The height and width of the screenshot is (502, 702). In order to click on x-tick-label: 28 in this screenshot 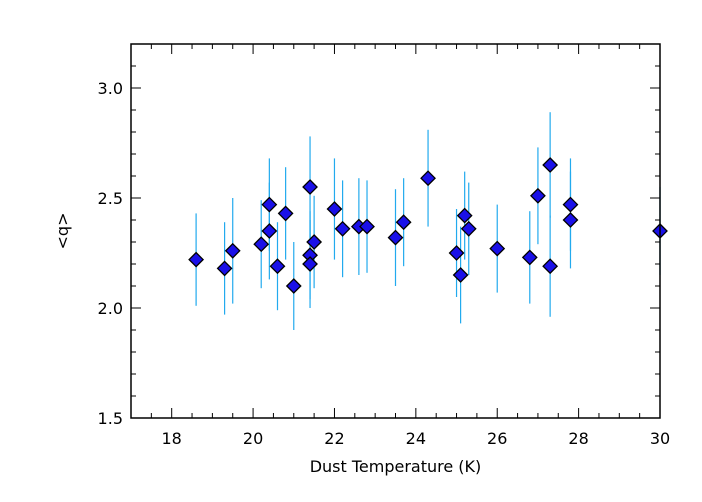, I will do `click(578, 438)`.